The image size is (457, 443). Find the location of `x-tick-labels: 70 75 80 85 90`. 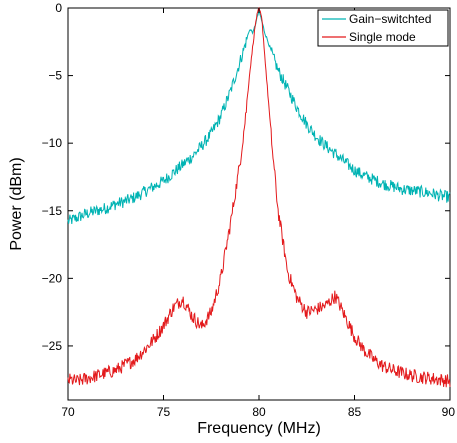

x-tick-labels: 70 75 80 85 90 is located at coordinates (258, 412).